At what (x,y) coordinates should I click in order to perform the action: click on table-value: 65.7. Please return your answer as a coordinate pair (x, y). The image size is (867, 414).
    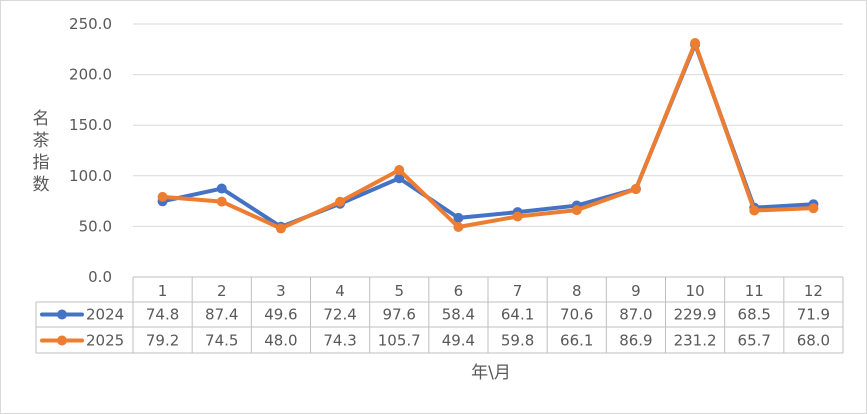
    Looking at the image, I should click on (754, 341).